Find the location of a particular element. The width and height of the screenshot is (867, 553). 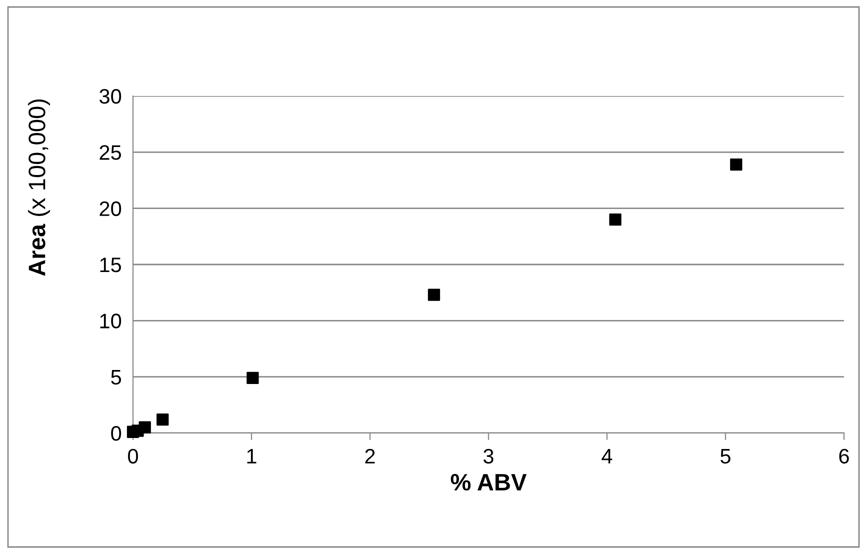

x-tick-label: 4 is located at coordinates (607, 456).